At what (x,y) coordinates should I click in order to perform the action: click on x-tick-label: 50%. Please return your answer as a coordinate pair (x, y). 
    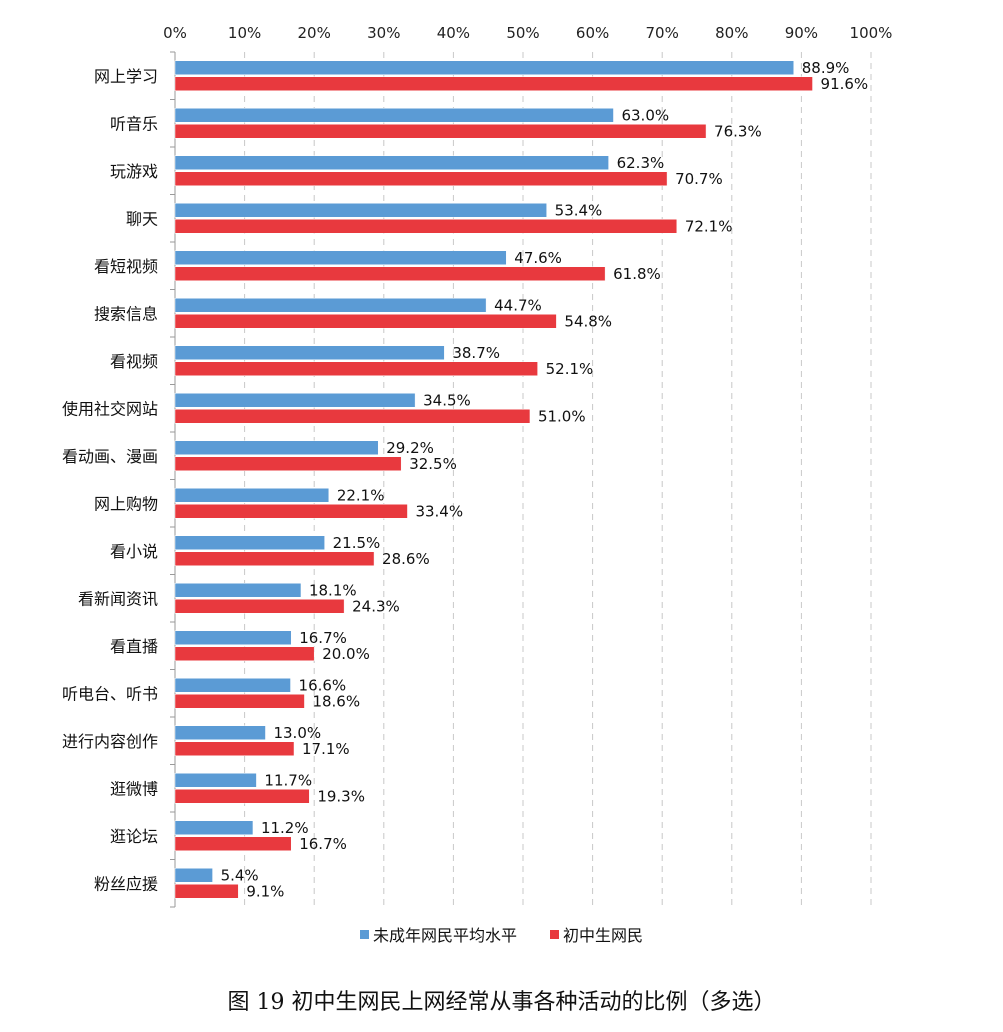
    Looking at the image, I should click on (522, 33).